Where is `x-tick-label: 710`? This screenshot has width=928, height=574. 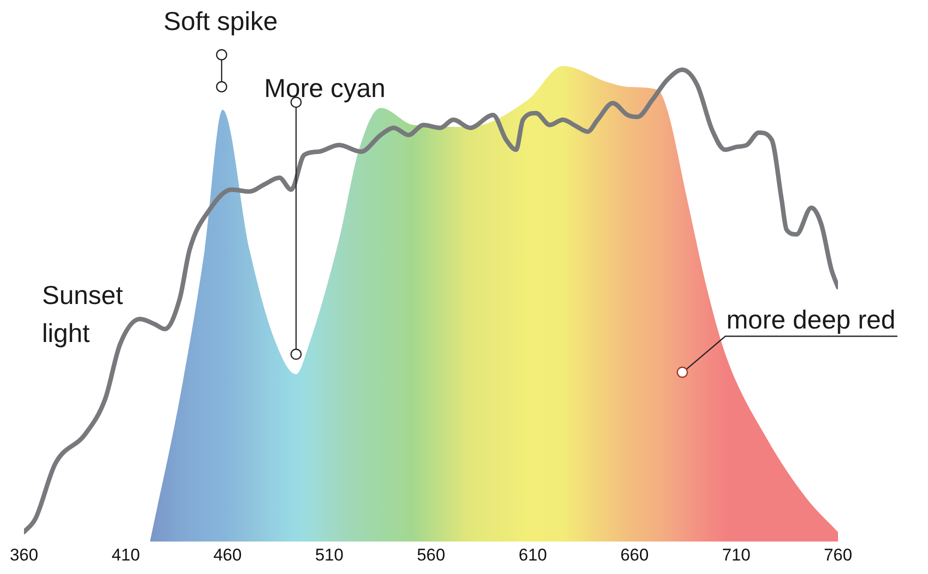 x-tick-label: 710 is located at coordinates (736, 554).